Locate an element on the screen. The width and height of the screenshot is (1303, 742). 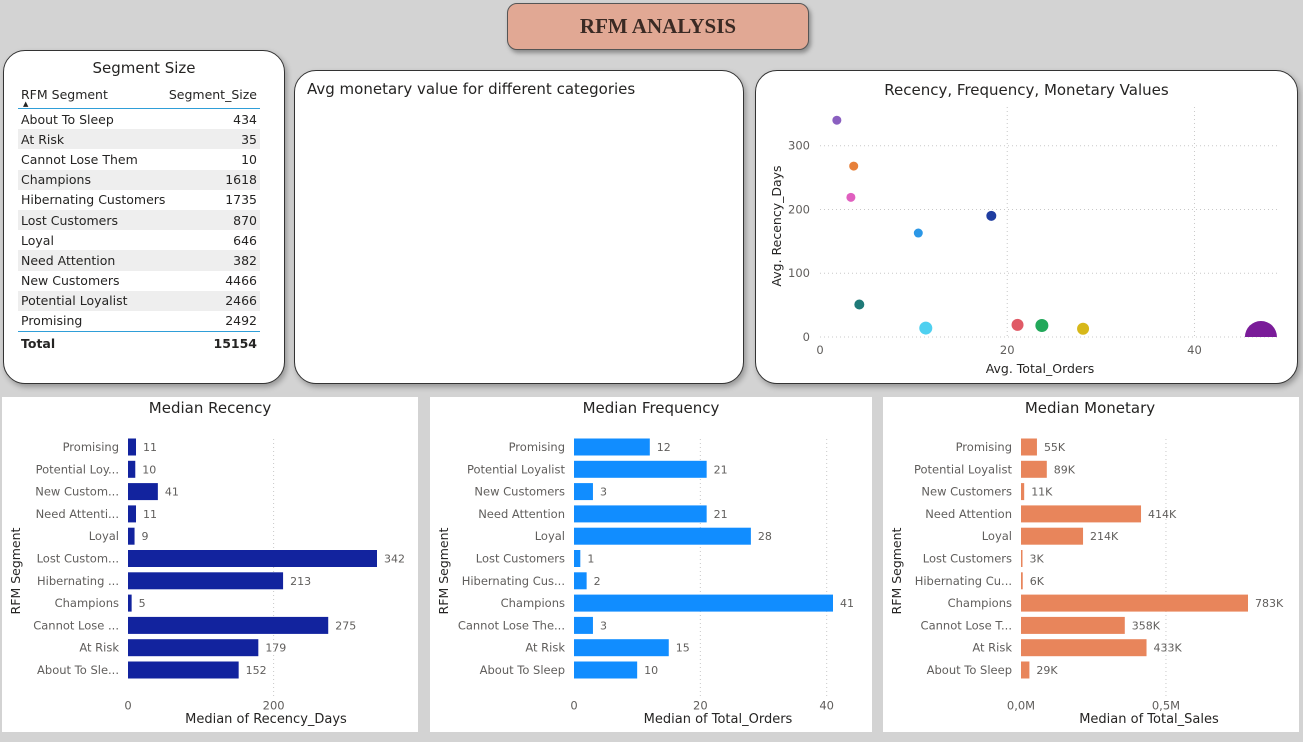
segment-name-cell: Potential Loyalist is located at coordinates (74, 301).